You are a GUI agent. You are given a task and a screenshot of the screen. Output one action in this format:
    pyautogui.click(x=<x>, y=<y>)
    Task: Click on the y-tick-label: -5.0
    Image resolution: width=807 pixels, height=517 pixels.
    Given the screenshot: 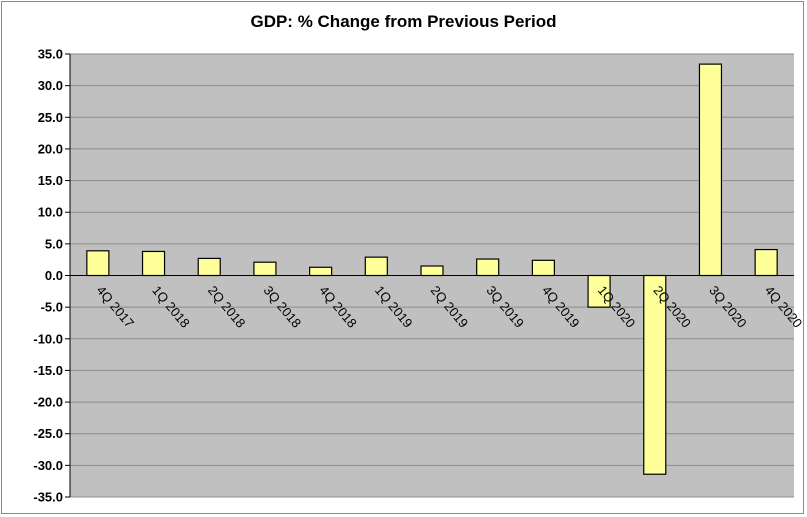 What is the action you would take?
    pyautogui.click(x=52, y=307)
    